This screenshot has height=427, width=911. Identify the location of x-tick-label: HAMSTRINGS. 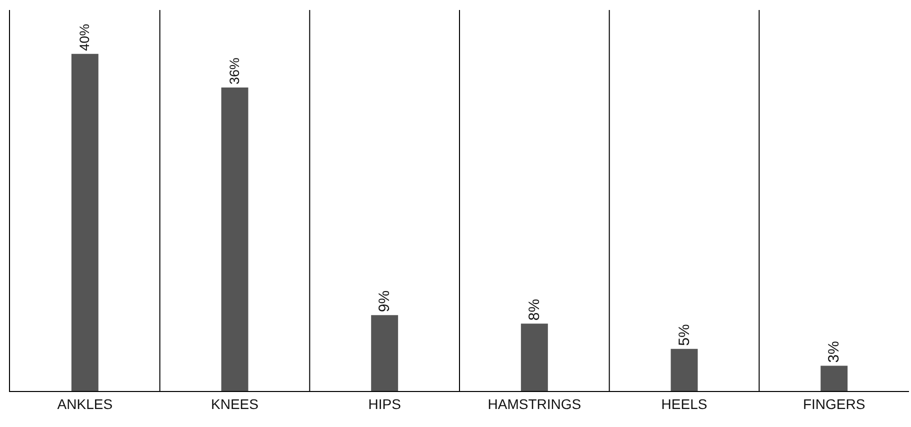
(535, 404).